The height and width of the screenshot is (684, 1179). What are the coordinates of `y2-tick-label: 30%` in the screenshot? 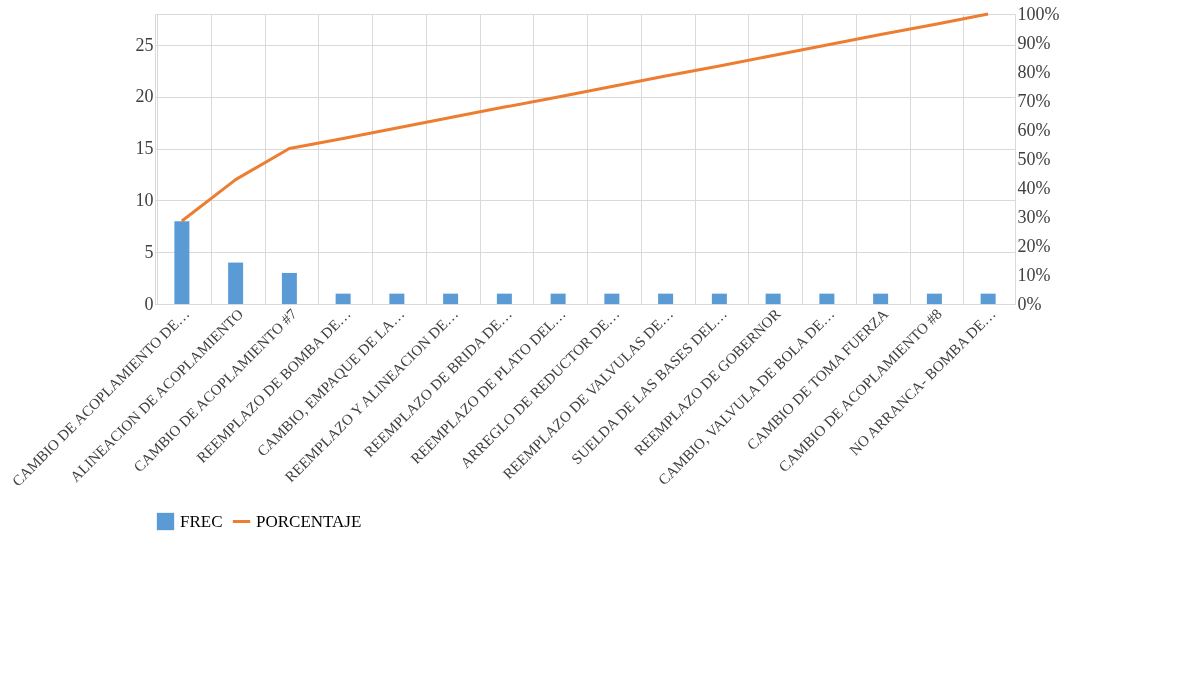 It's located at (1034, 216).